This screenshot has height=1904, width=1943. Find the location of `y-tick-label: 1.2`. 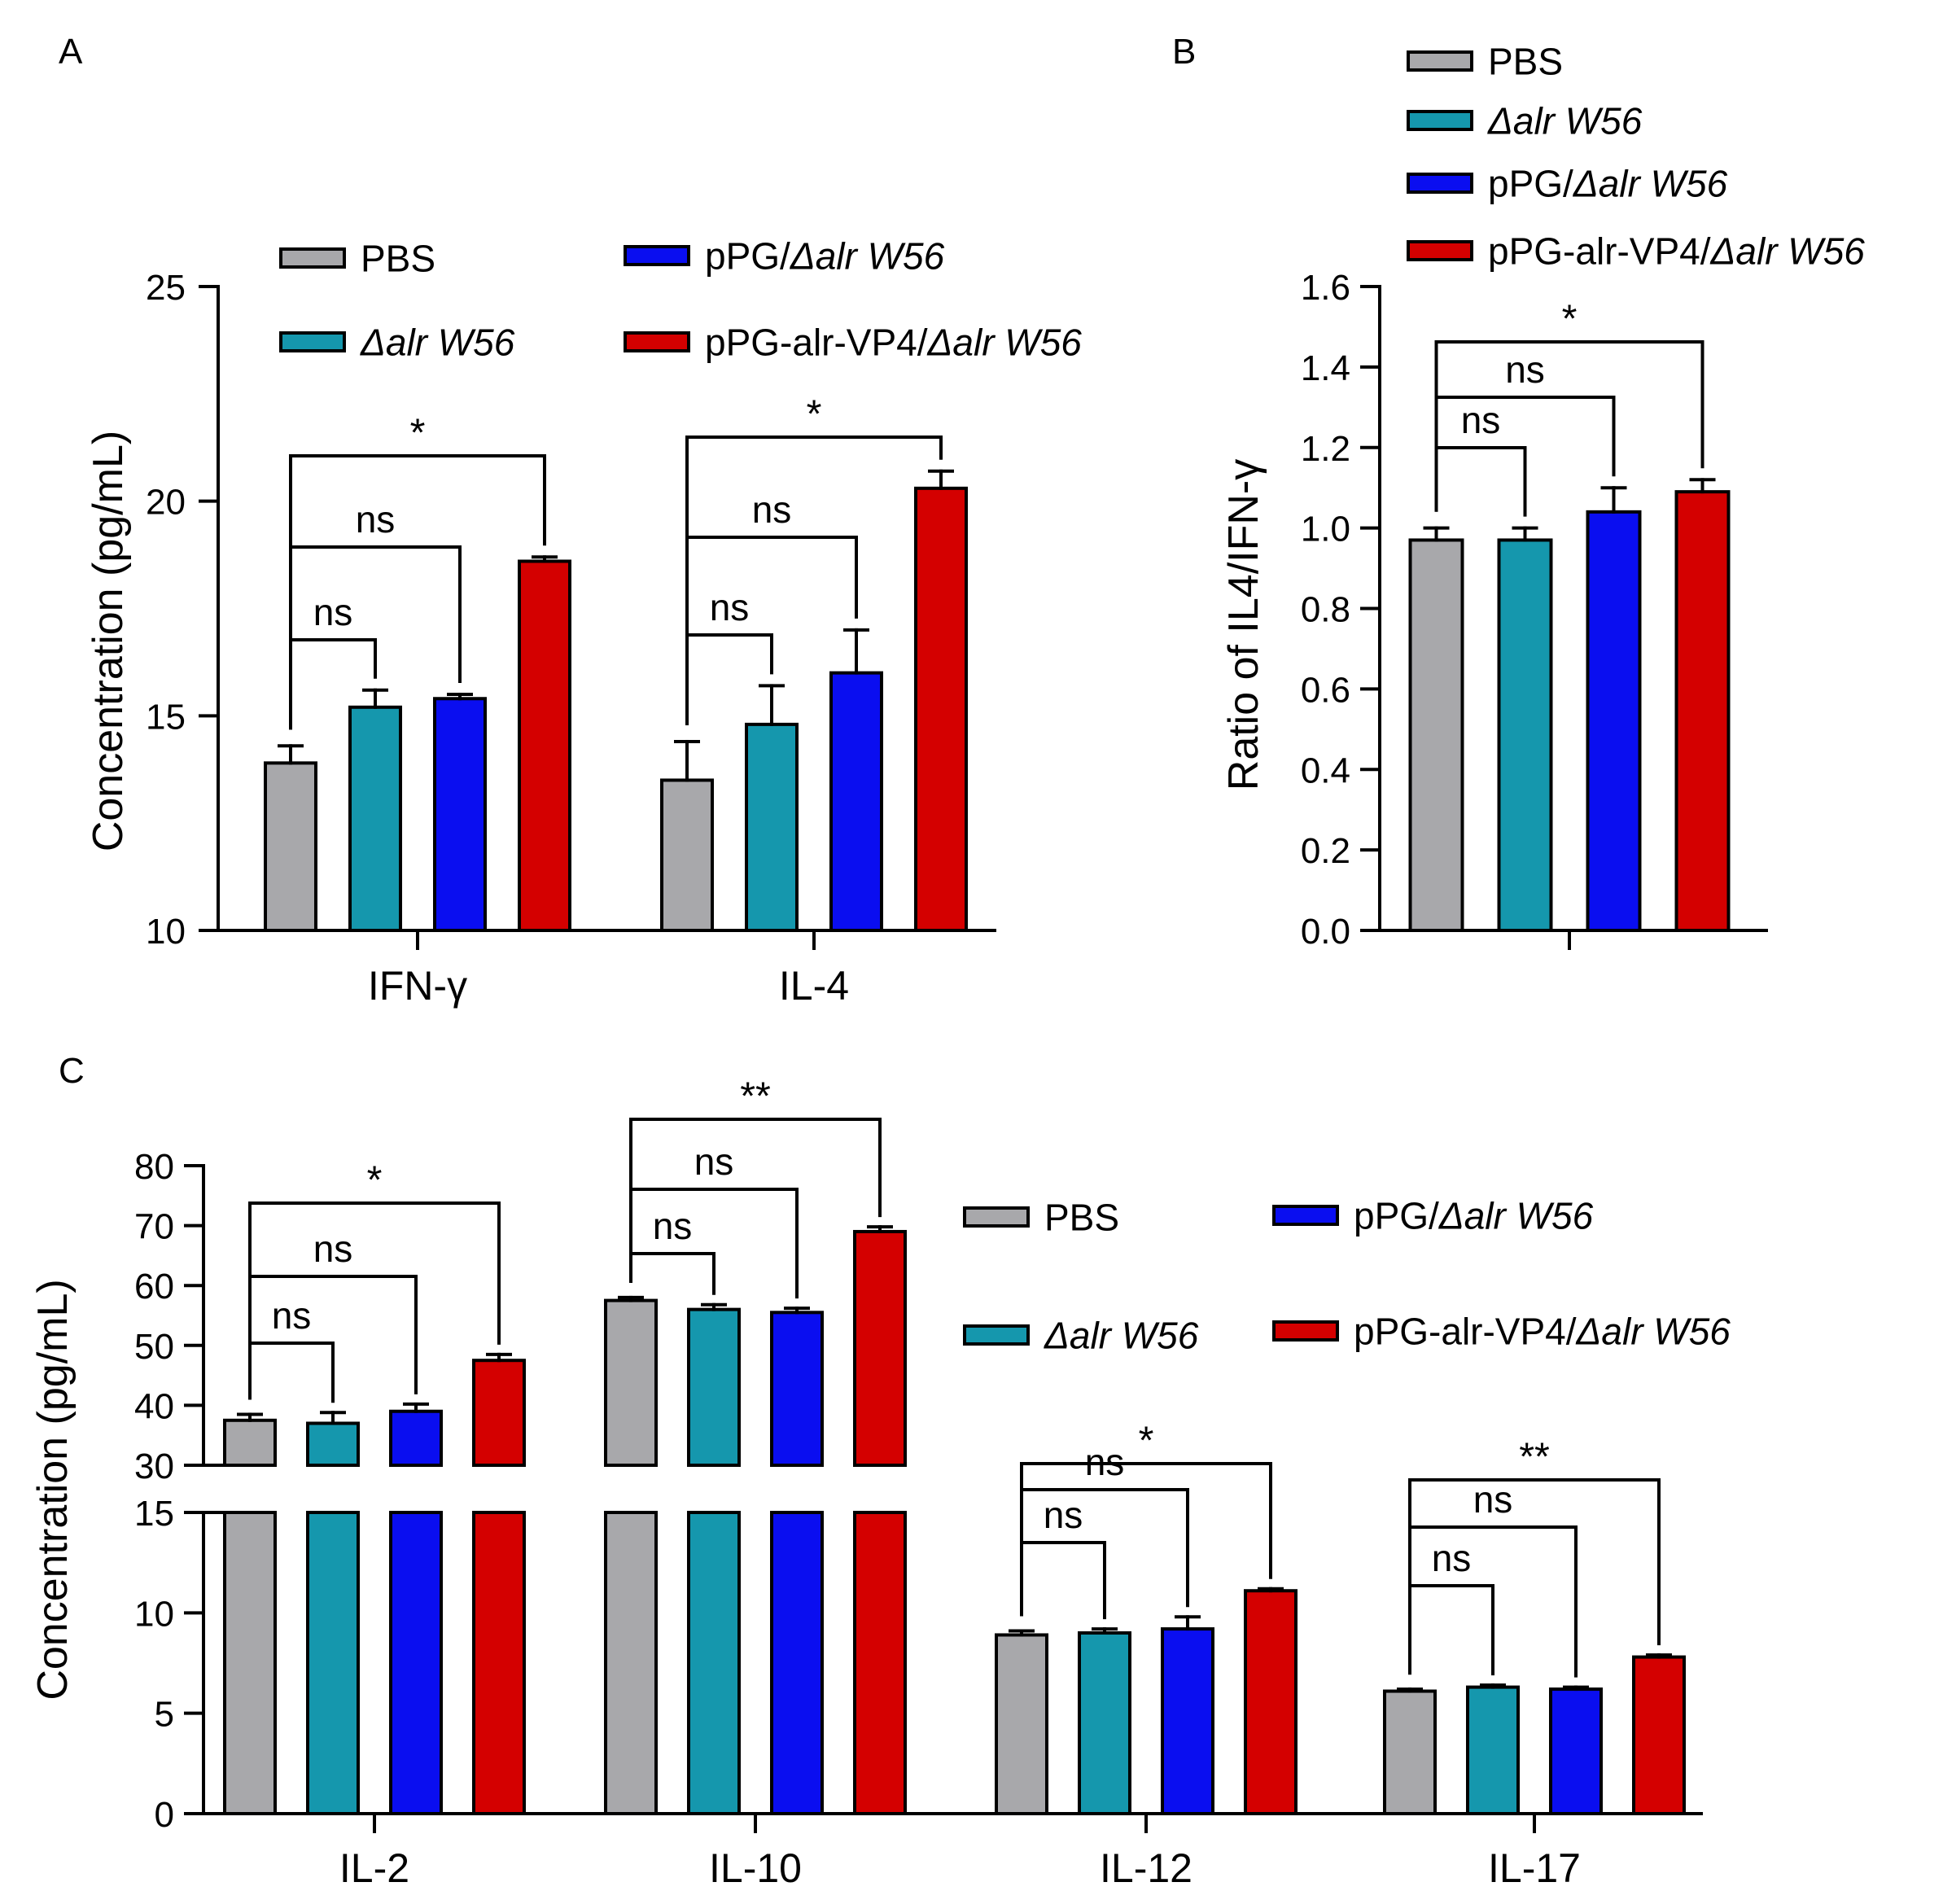

y-tick-label: 1.2 is located at coordinates (1325, 449).